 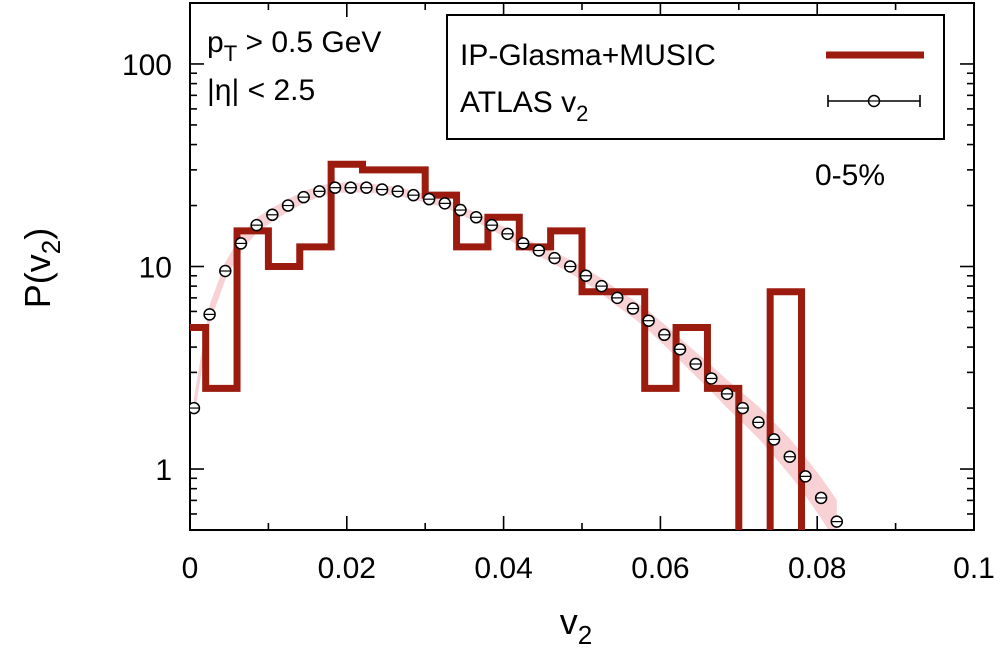 What do you see at coordinates (588, 568) in the screenshot?
I see `x-tick-labels: 0 0.02 0.04 0.06 0.08 0.1` at bounding box center [588, 568].